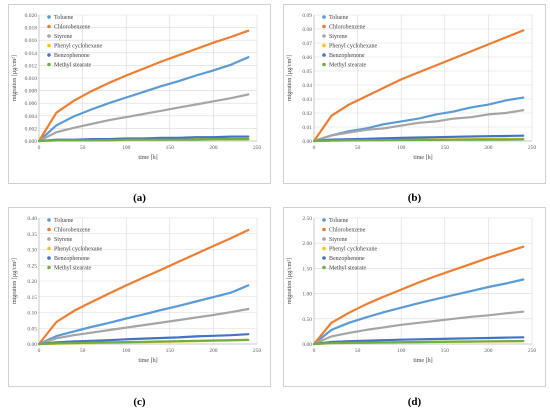  What do you see at coordinates (31, 129) in the screenshot?
I see `y-tick-label: 0.002` at bounding box center [31, 129].